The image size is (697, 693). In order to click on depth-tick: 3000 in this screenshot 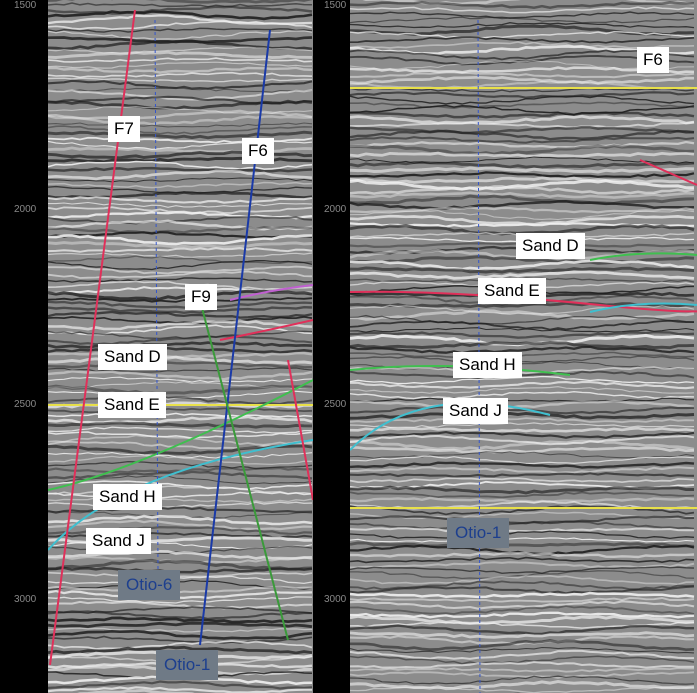, I will do `click(335, 599)`.